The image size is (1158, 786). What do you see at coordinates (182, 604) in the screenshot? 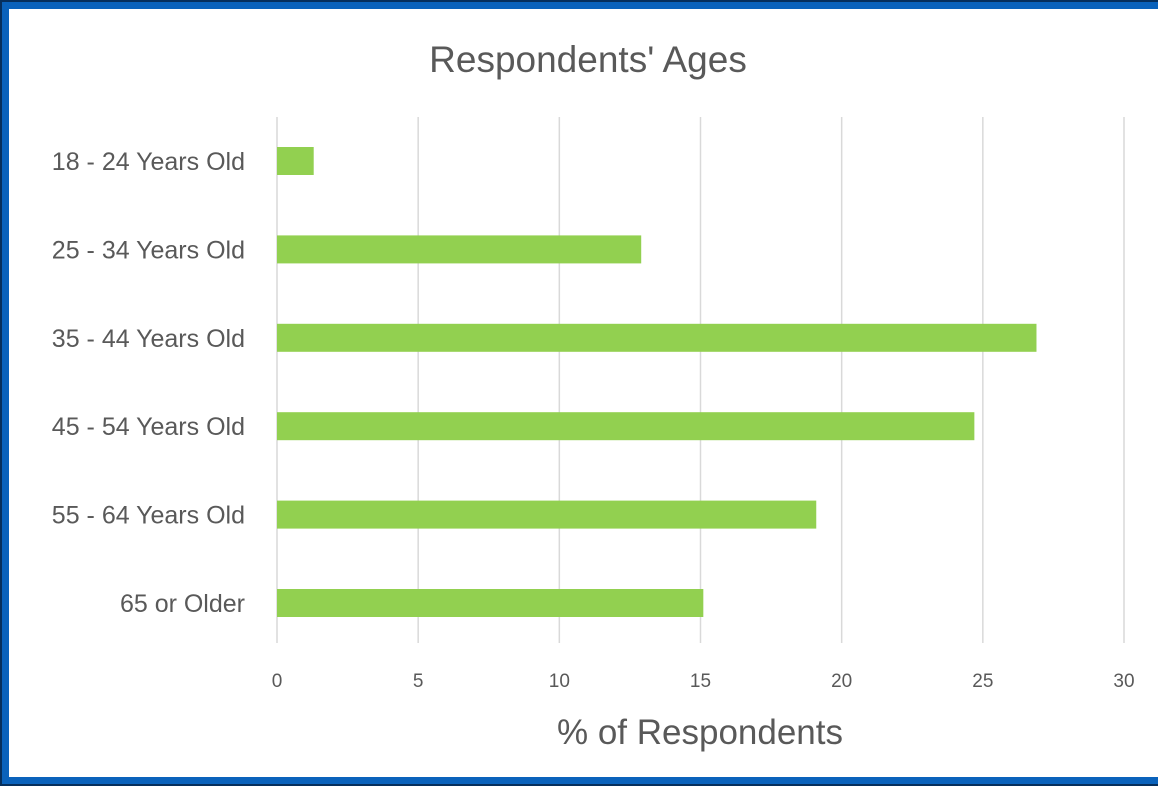
I see `category-label: 65 or Older` at bounding box center [182, 604].